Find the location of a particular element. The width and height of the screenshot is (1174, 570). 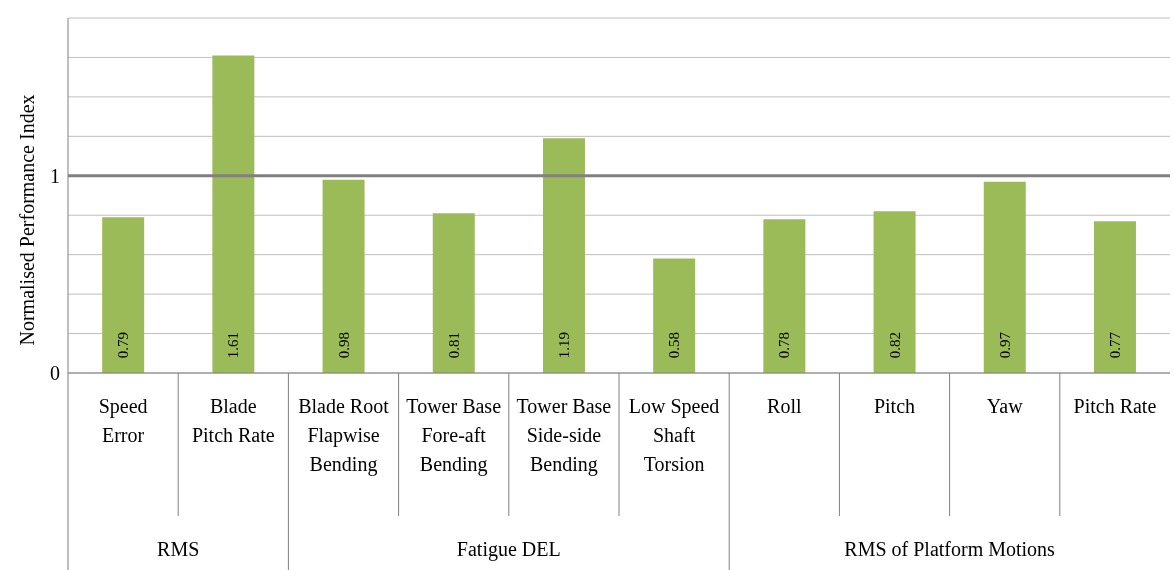

x-tick-label: Blade Pitch Rate is located at coordinates (233, 420).